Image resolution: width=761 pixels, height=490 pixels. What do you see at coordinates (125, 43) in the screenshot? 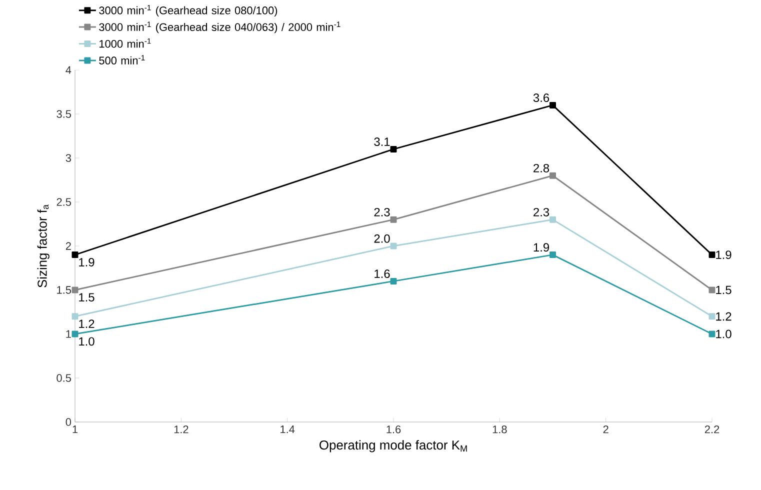
I see `legend-label: 1000 min$^{-1}$` at bounding box center [125, 43].